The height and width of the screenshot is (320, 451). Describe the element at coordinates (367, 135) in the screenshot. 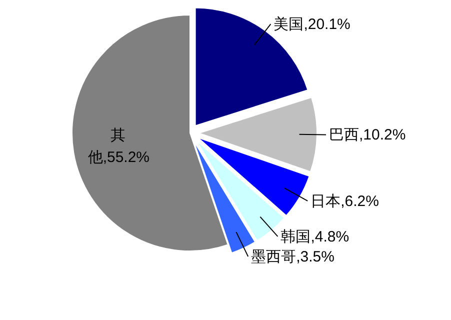

I see `slice-label: 巴西,10.2%` at that location.